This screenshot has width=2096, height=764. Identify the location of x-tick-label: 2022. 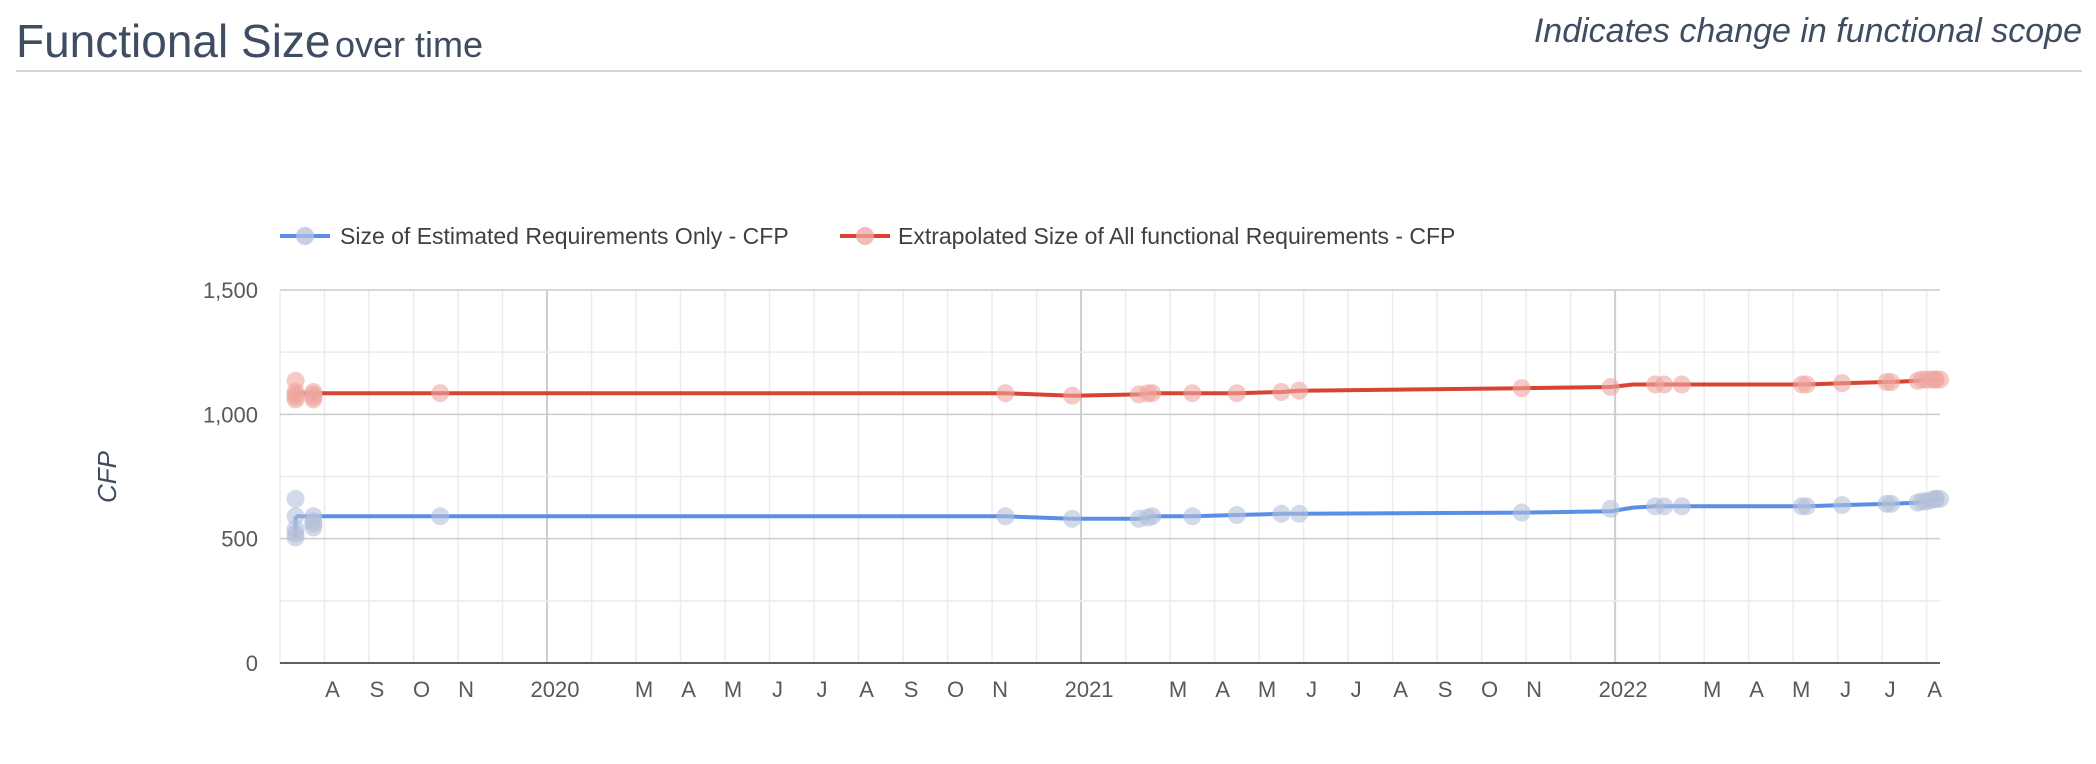
(1623, 689).